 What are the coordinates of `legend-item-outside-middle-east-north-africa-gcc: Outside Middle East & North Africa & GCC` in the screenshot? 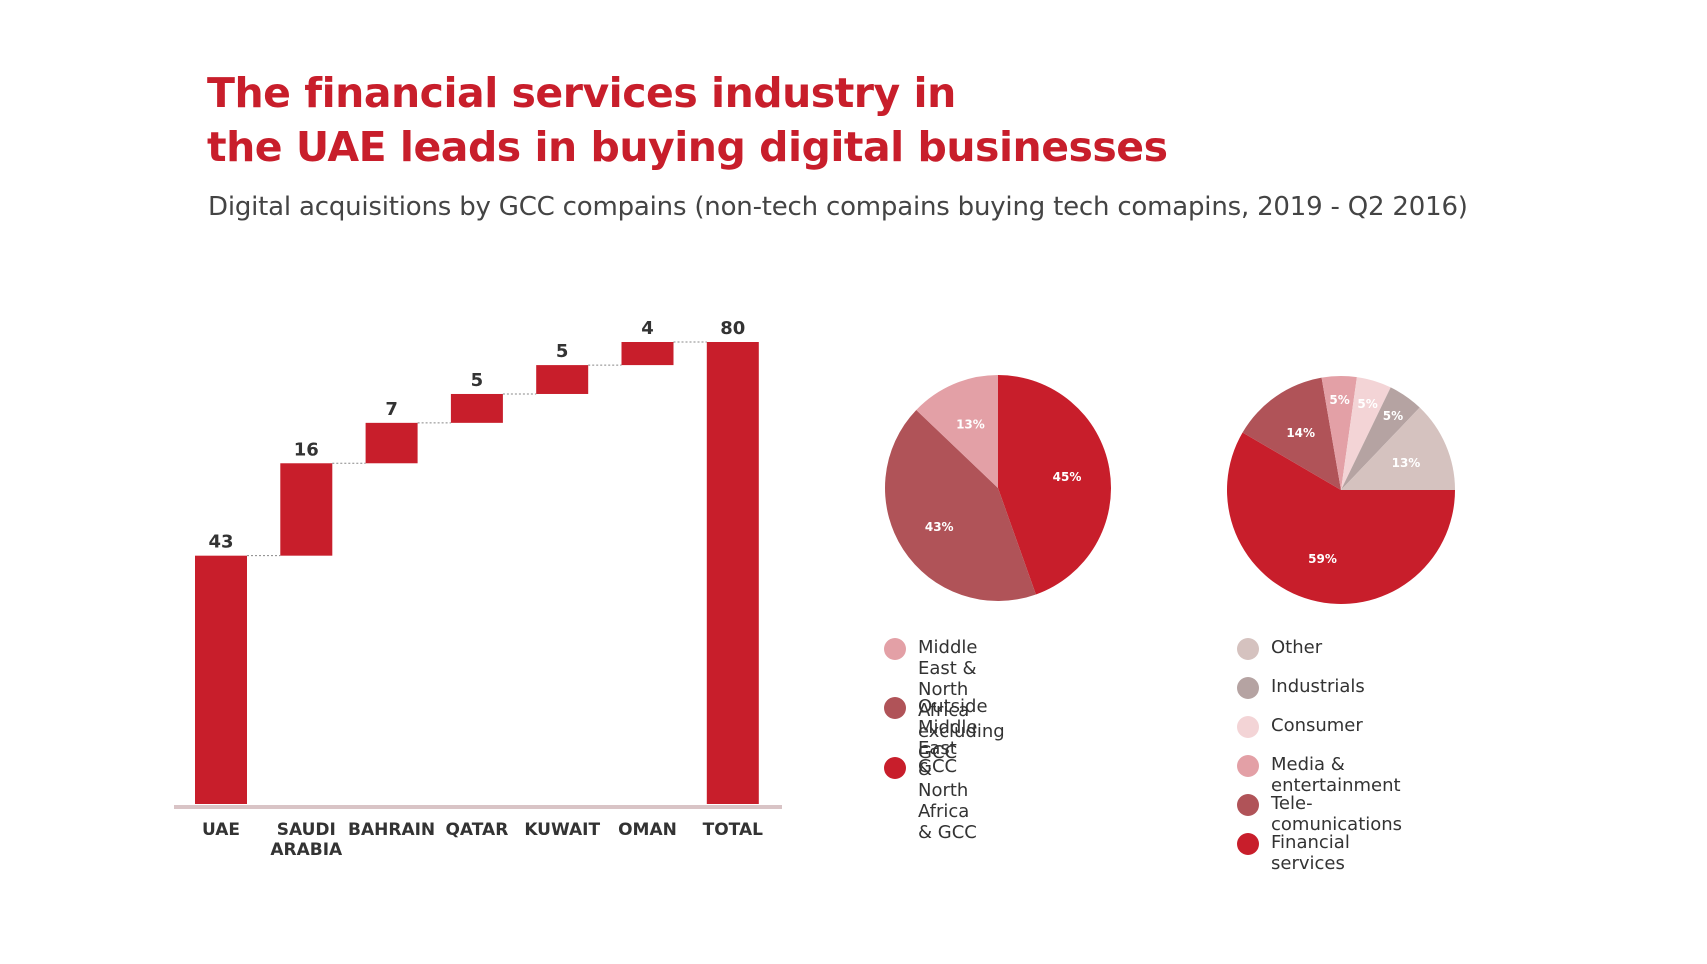 It's located at (936, 769).